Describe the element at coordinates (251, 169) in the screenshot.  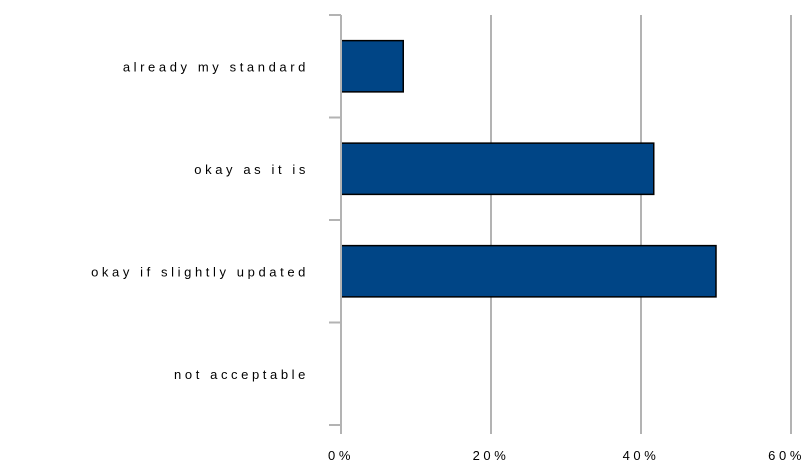
I see `category-label-1: okay as it is` at that location.